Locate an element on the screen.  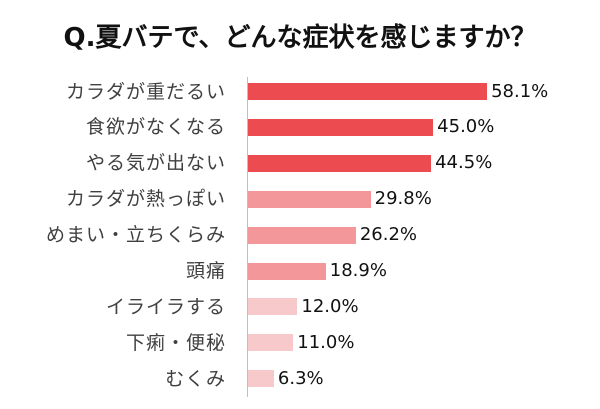
category-label: 頭痛 is located at coordinates (205, 271).